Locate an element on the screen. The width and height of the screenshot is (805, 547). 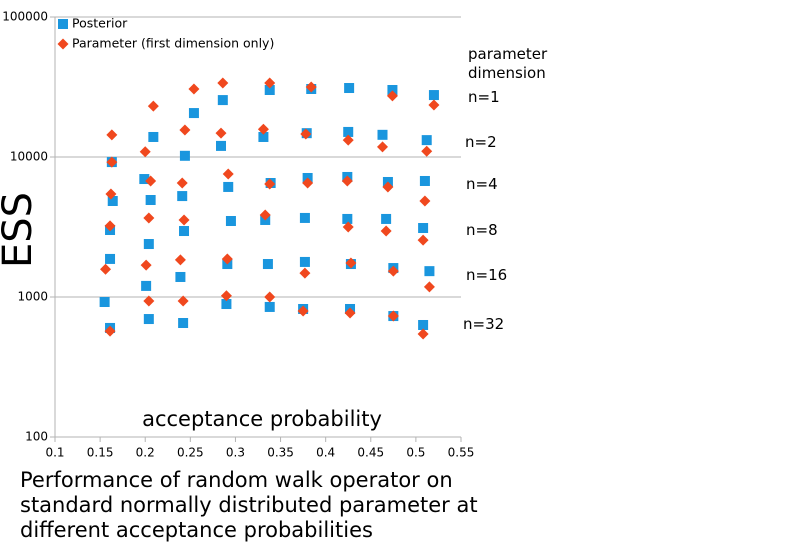
x-tick-label: 0.15 is located at coordinates (100, 453).